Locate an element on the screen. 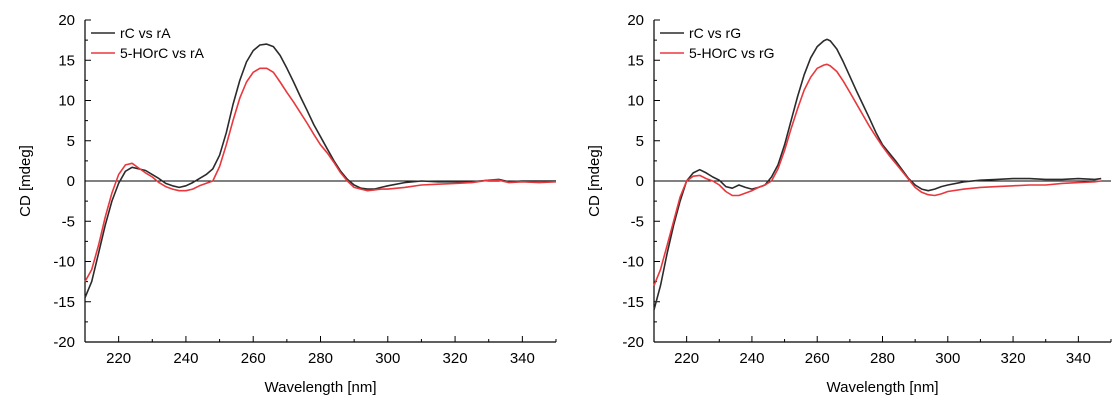 Image resolution: width=1113 pixels, height=400 pixels. legend-label-2: 5-HOrC vs rG is located at coordinates (732, 53).